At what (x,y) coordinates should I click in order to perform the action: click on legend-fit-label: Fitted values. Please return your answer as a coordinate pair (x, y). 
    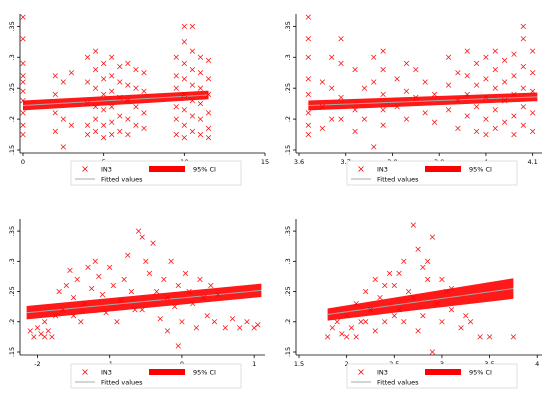
    Looking at the image, I should click on (122, 383).